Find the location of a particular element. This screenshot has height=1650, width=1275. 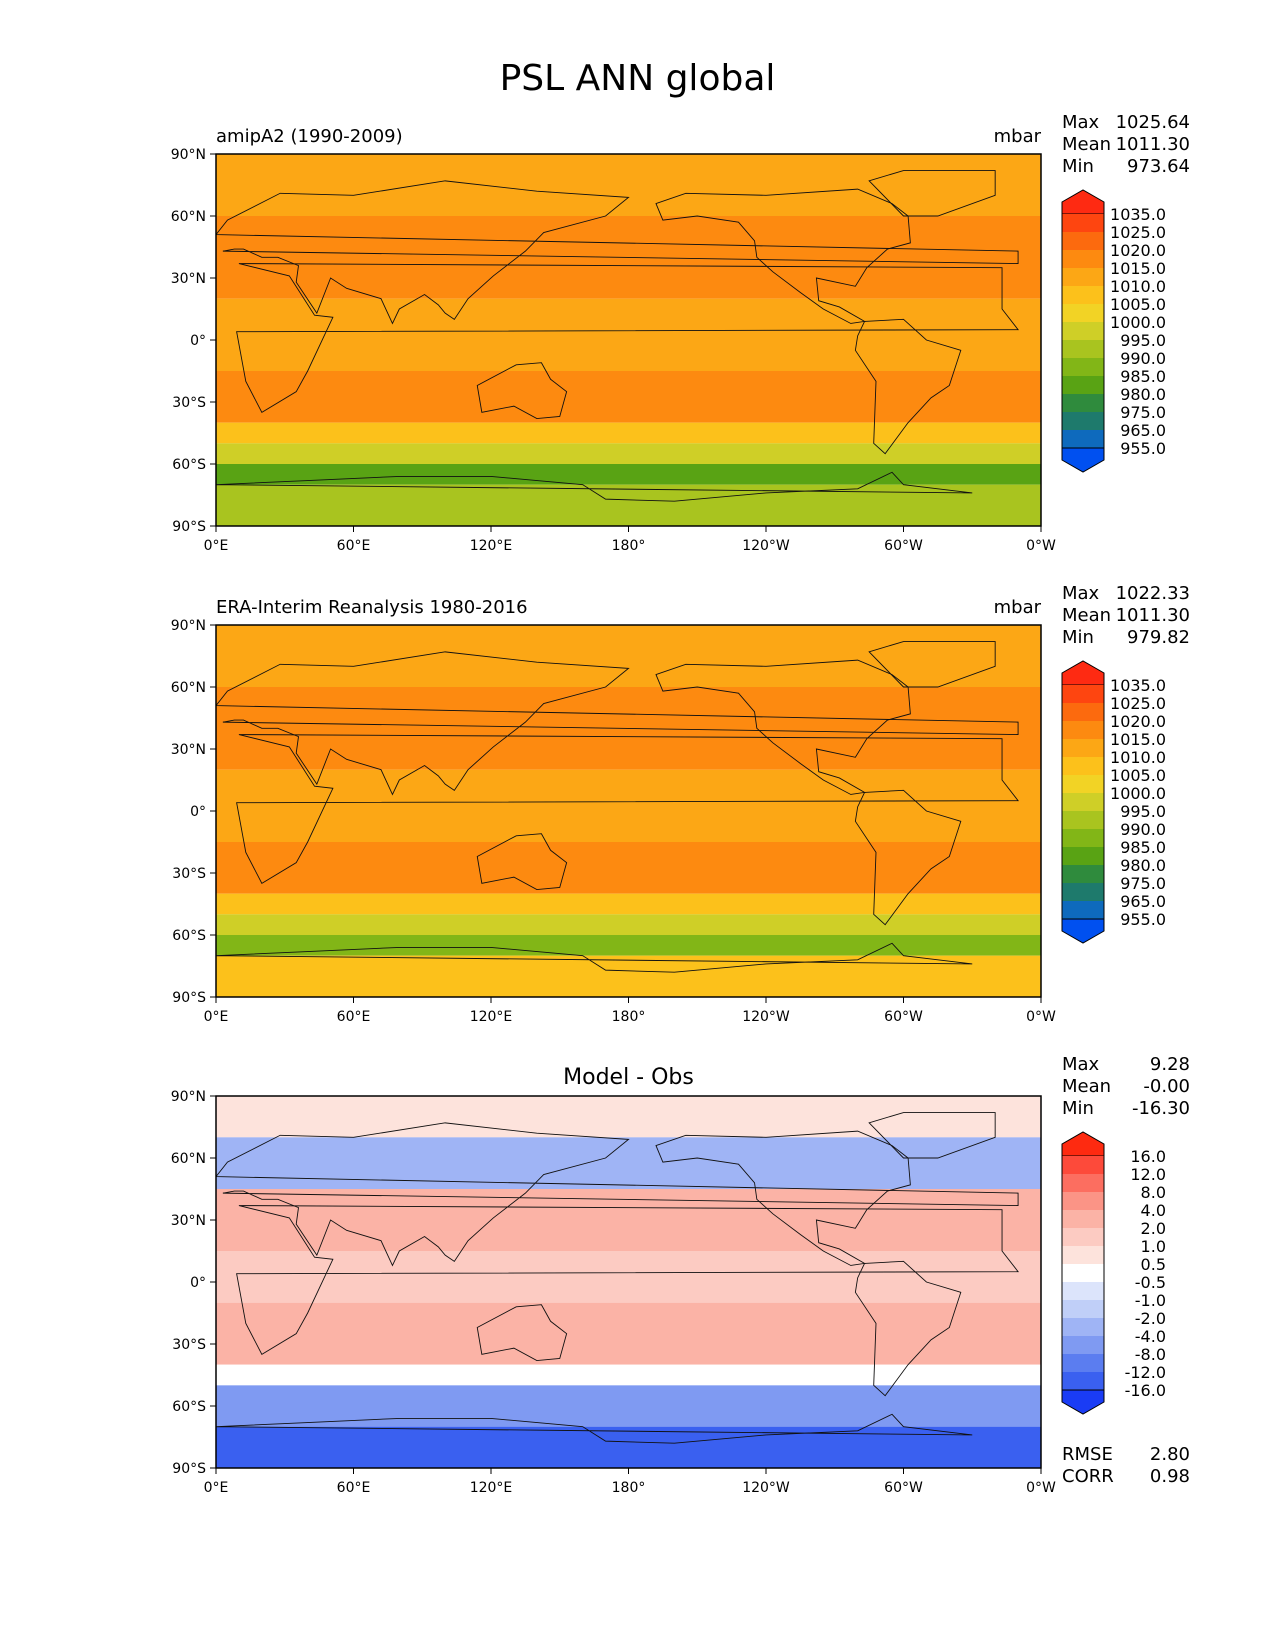

colorbar-label: -8.0 is located at coordinates (1150, 1354).